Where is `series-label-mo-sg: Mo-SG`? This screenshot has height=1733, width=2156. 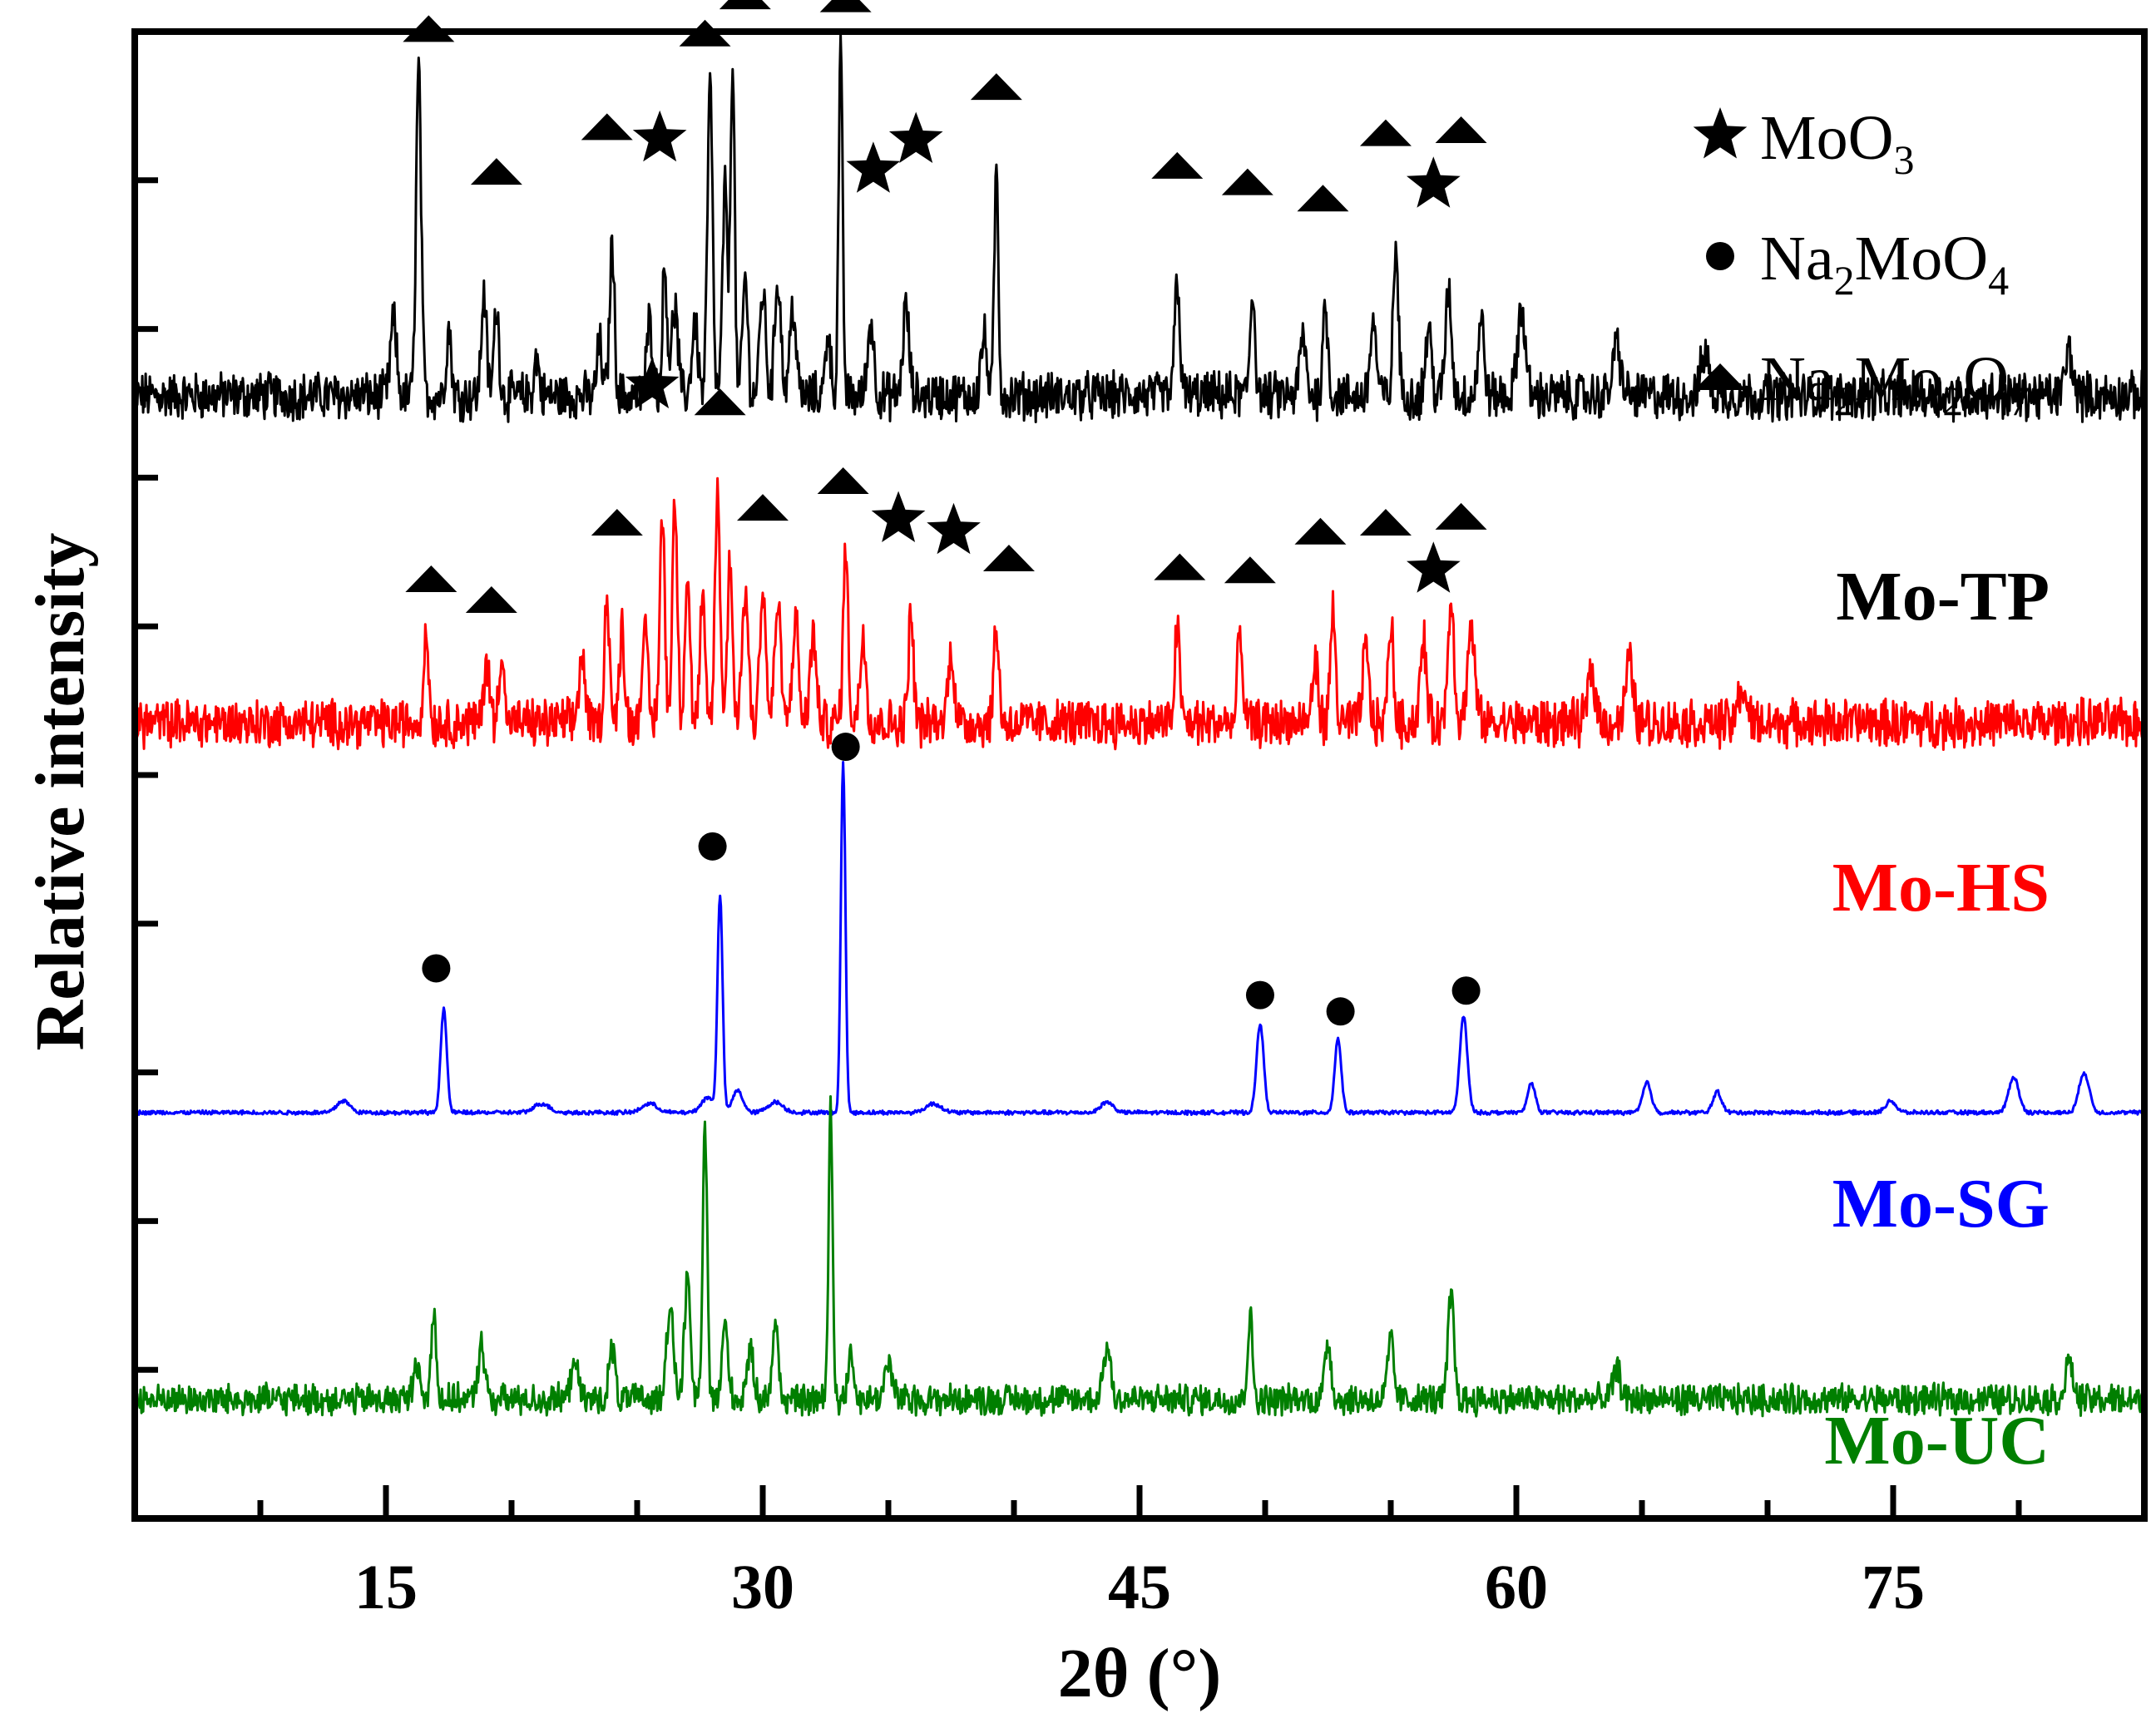 series-label-mo-sg: Mo-SG is located at coordinates (1941, 1203).